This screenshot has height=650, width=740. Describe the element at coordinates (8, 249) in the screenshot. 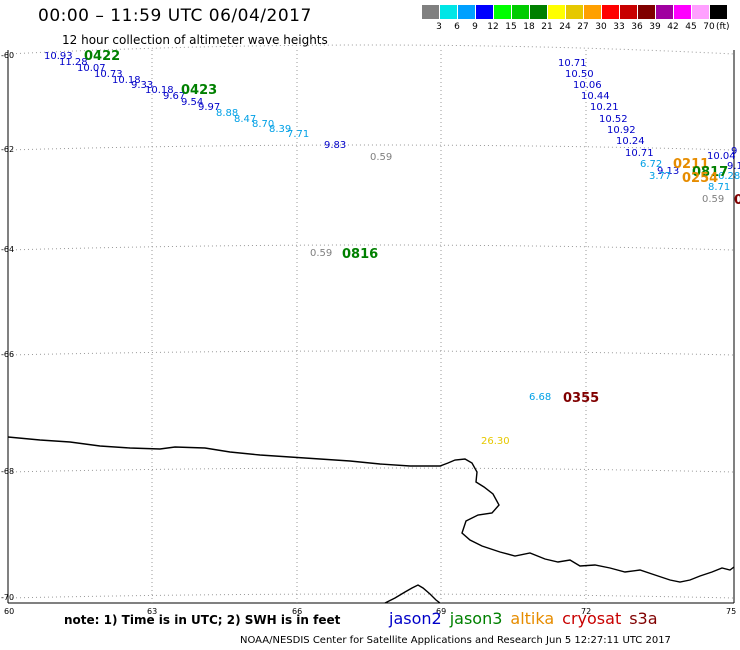

I see `lat-label: -64` at that location.